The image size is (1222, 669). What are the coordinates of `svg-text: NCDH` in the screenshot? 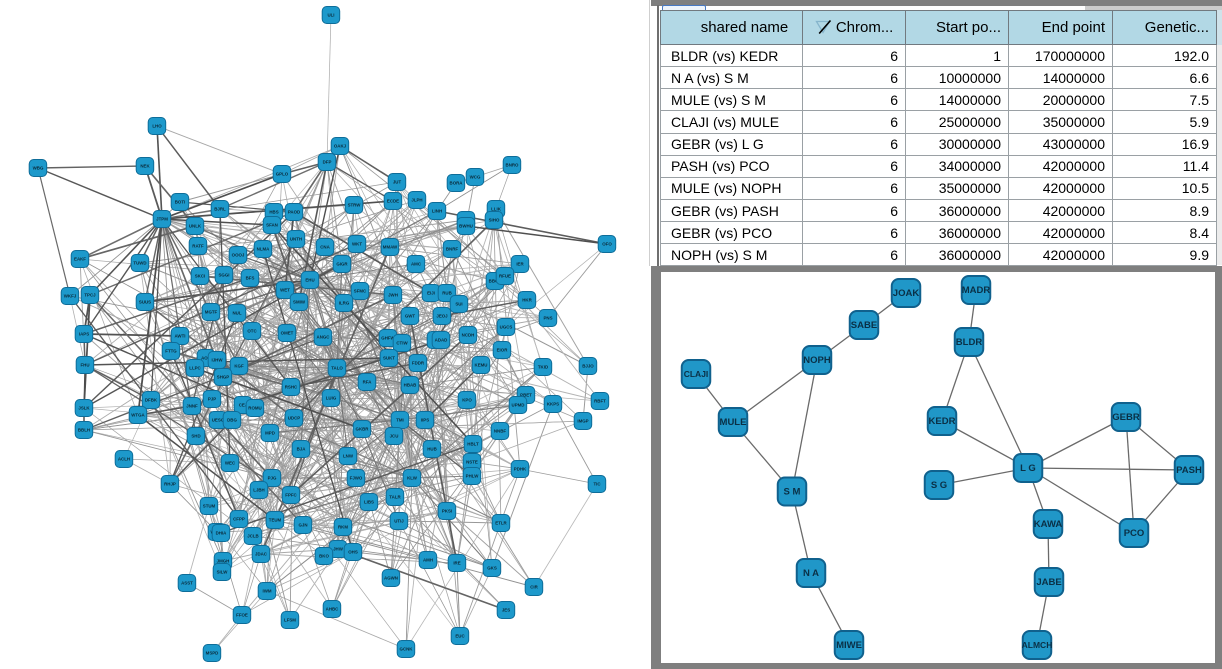 It's located at (468, 335).